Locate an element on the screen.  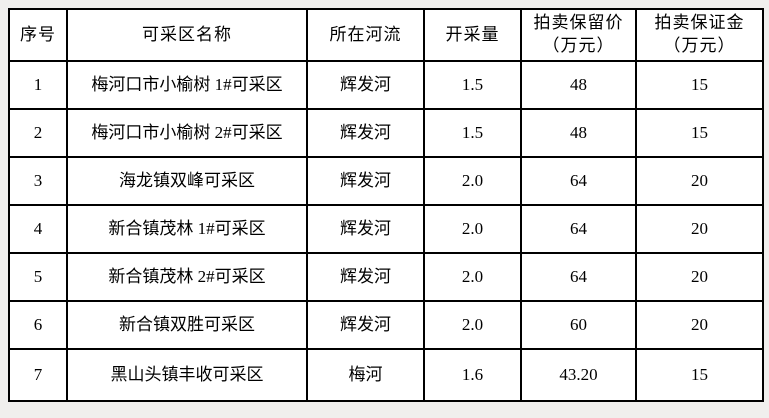
column-header-area-name: 可采区名称 is located at coordinates (187, 35).